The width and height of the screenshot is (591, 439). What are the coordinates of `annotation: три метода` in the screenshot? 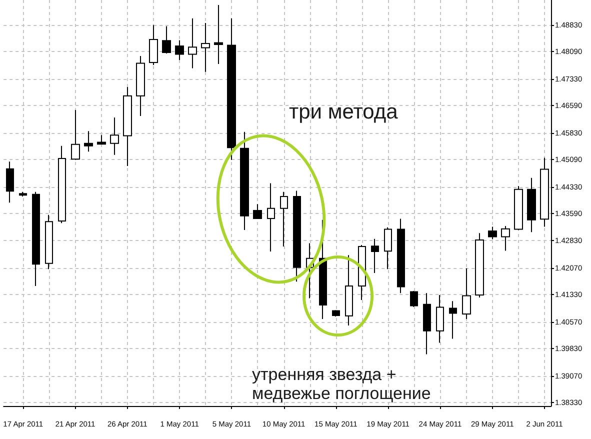 It's located at (343, 112).